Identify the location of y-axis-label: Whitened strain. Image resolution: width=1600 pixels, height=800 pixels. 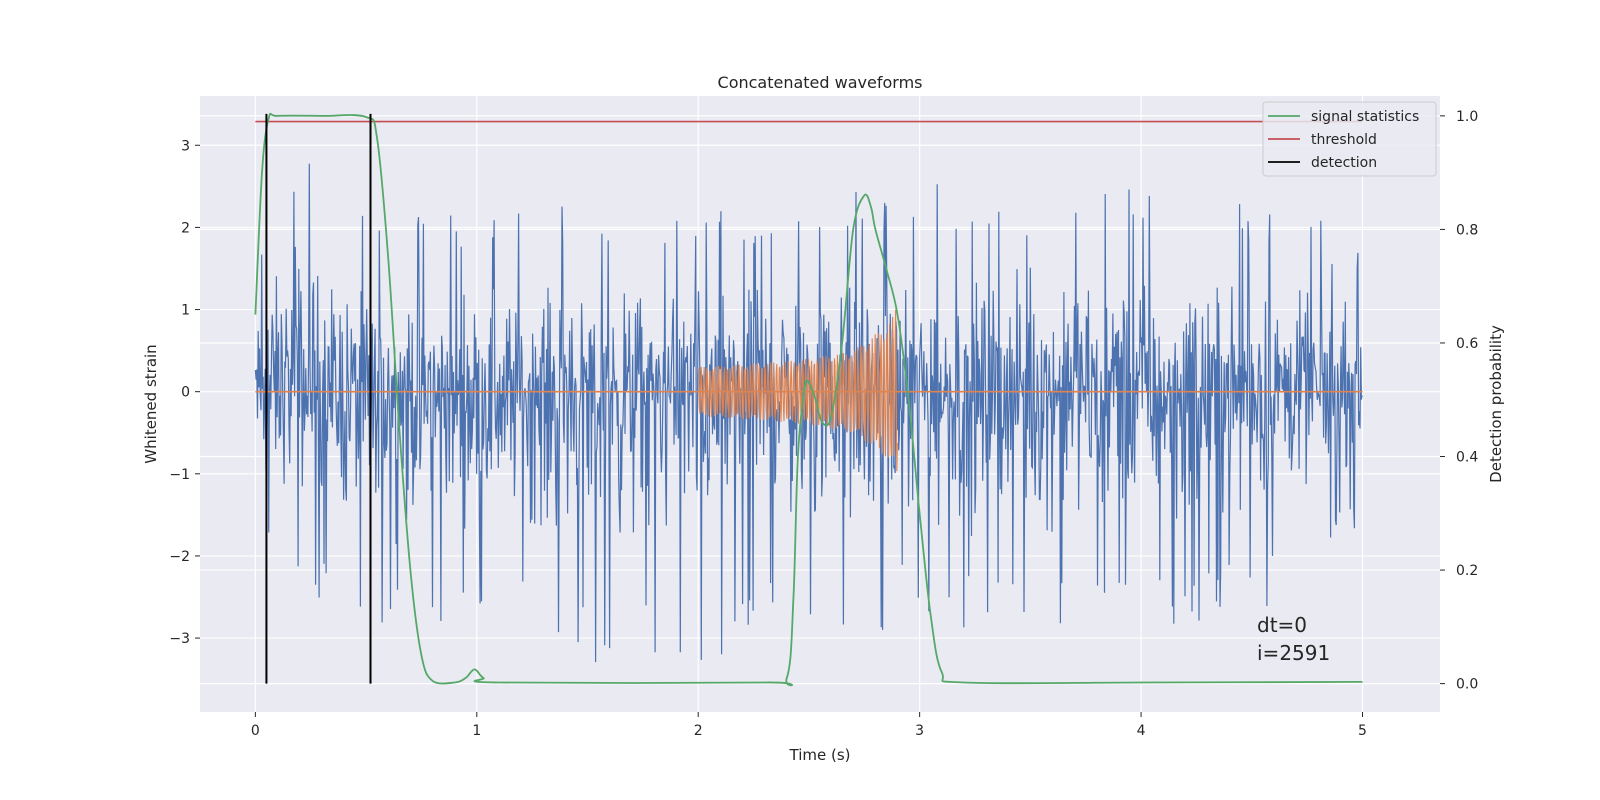
(151, 403).